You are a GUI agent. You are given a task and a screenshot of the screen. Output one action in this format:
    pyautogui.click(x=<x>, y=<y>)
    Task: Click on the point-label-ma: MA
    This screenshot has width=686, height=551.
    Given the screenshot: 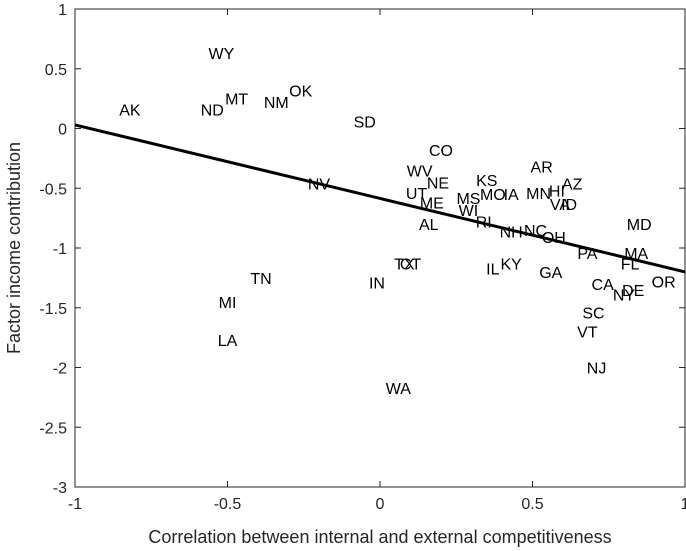 What is the action you would take?
    pyautogui.click(x=636, y=254)
    